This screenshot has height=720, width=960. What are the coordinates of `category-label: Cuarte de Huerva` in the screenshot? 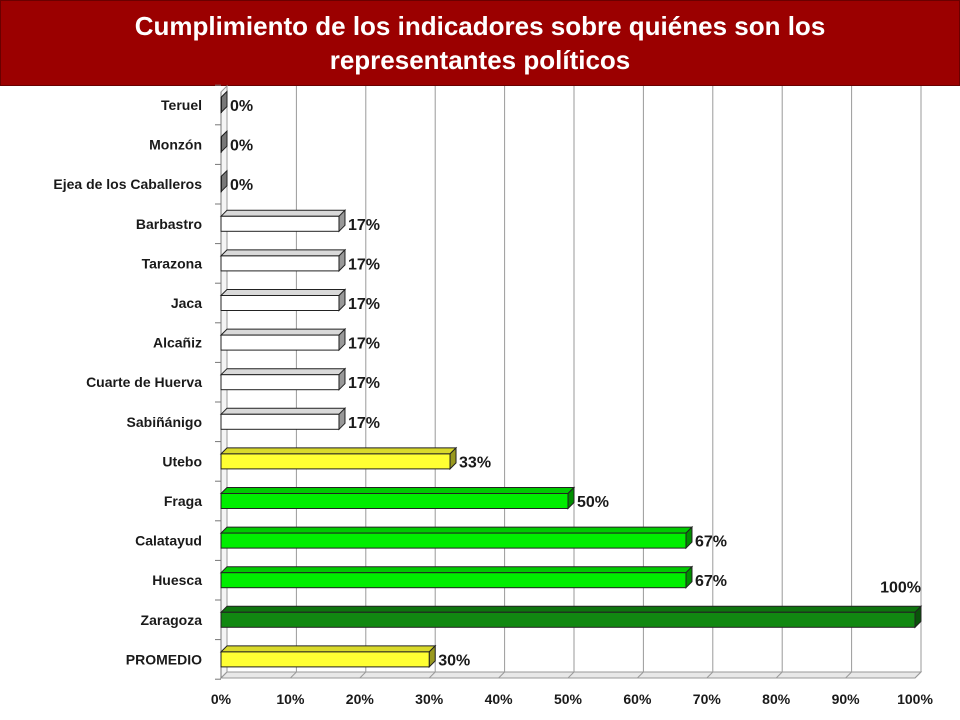 It's located at (144, 382).